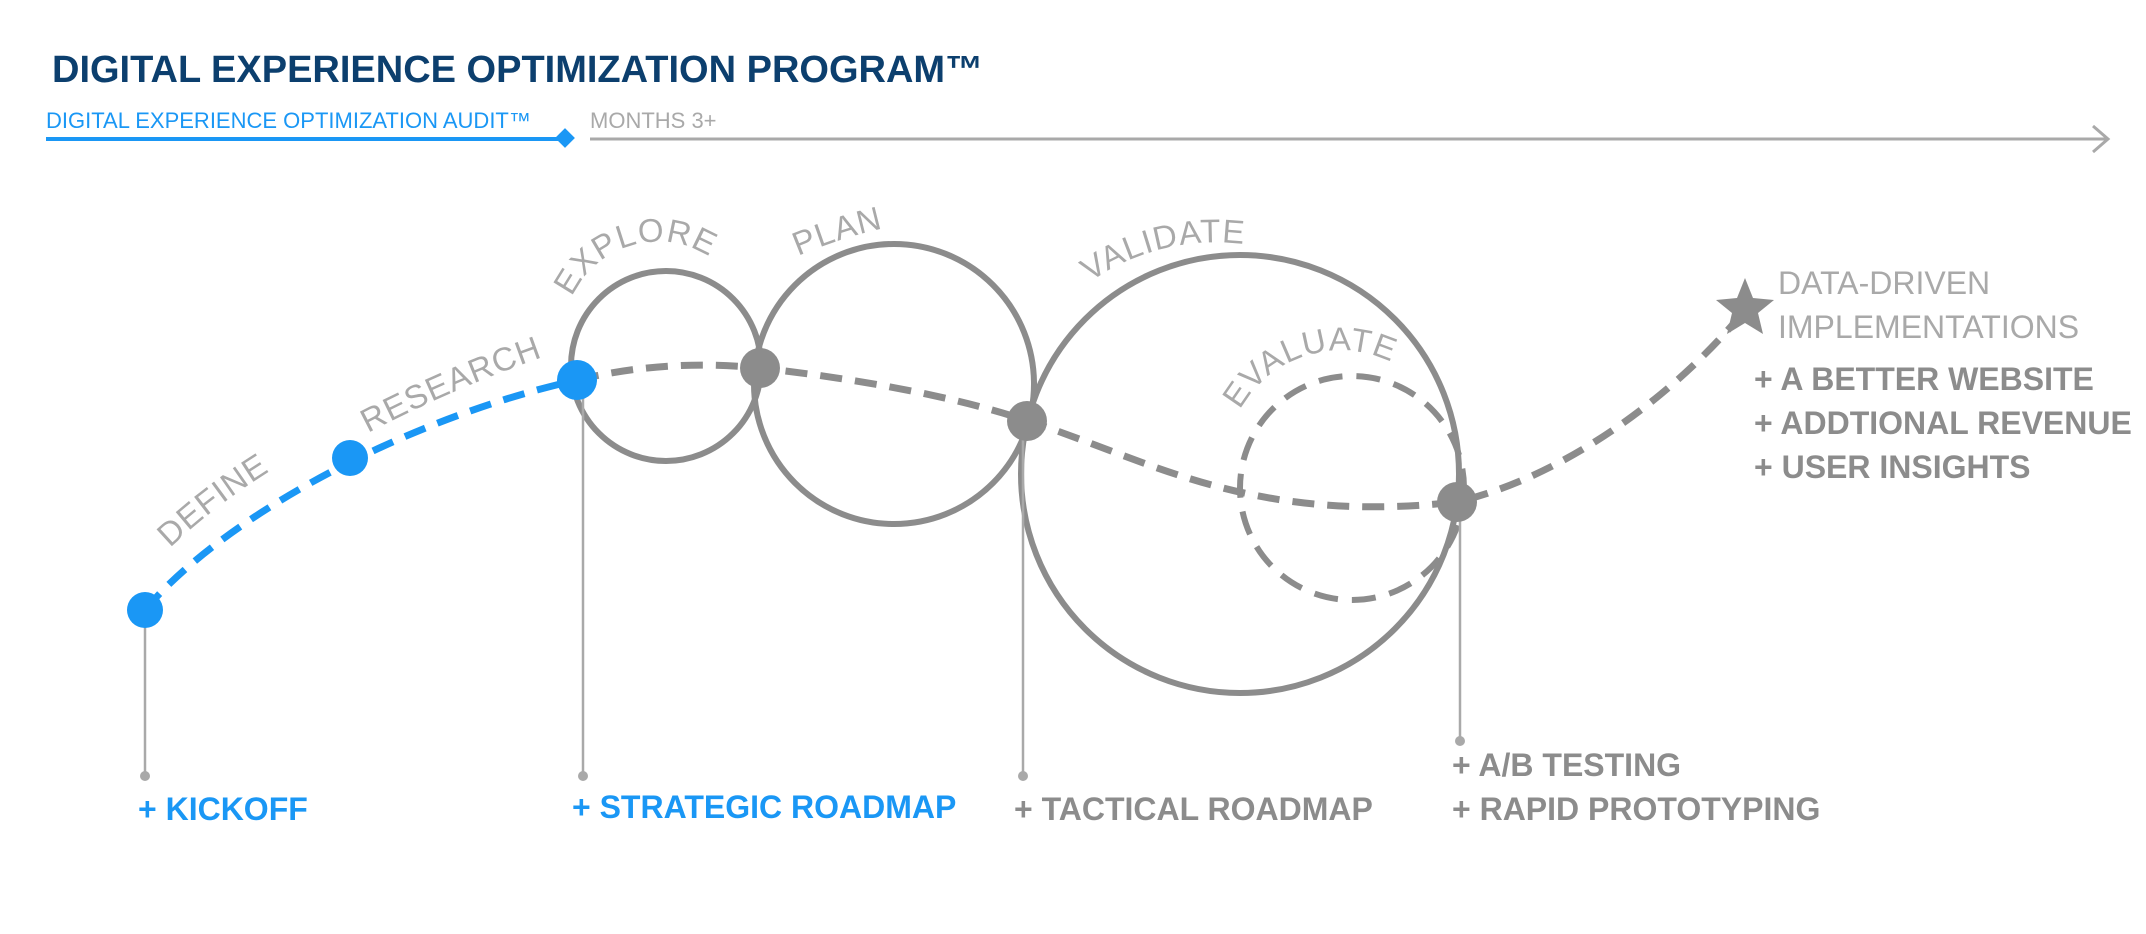 This screenshot has width=2146, height=934. Describe the element at coordinates (565, 138) in the screenshot. I see `diamond-marker-icon` at that location.